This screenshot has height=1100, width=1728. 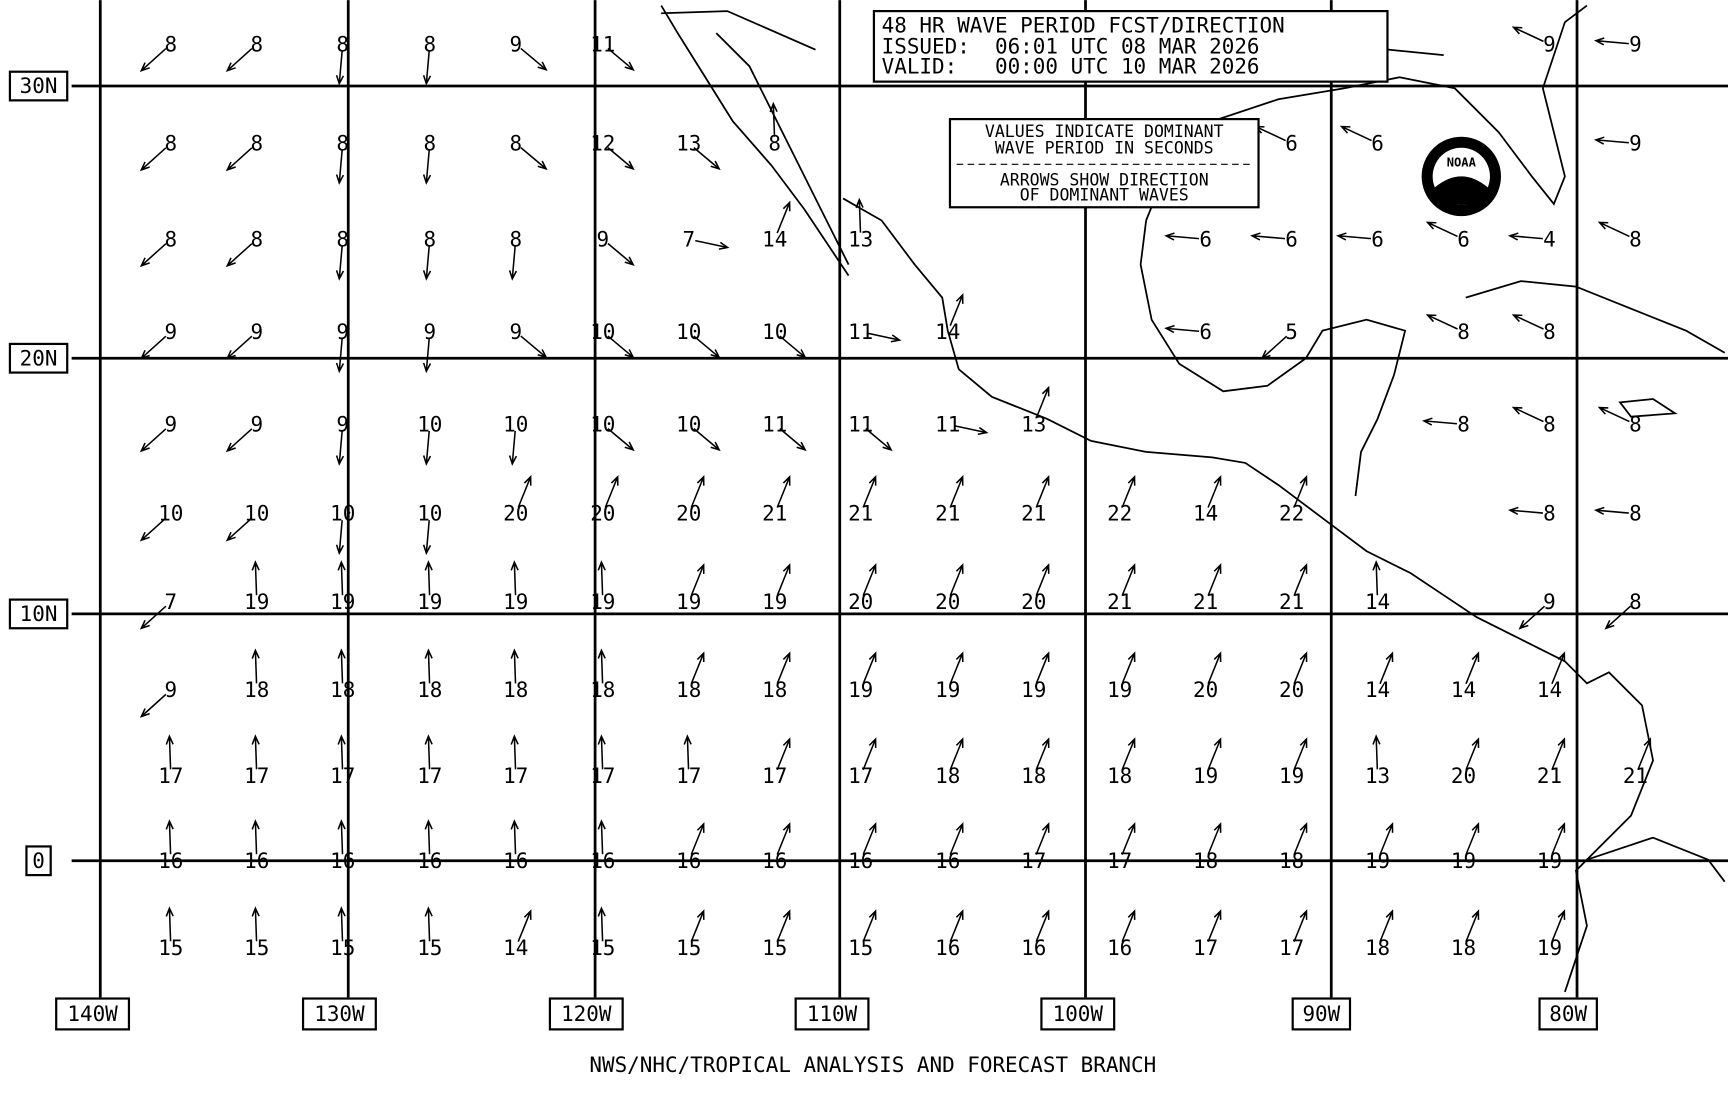 I want to click on longitude-label: 110W, so click(x=832, y=1014).